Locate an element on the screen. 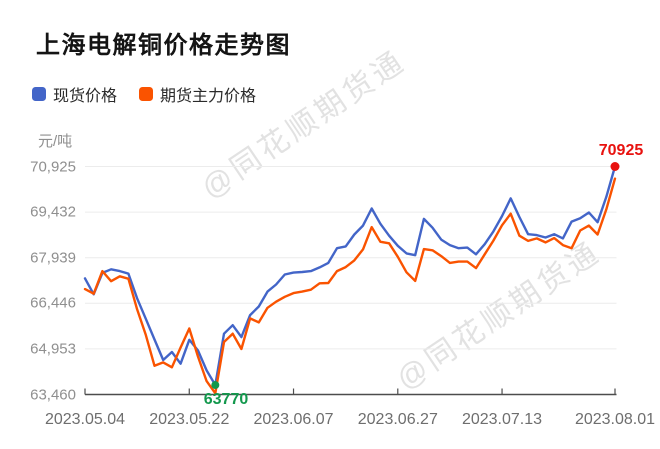 The image size is (660, 449). y-tick-label: 67,939 is located at coordinates (53, 258).